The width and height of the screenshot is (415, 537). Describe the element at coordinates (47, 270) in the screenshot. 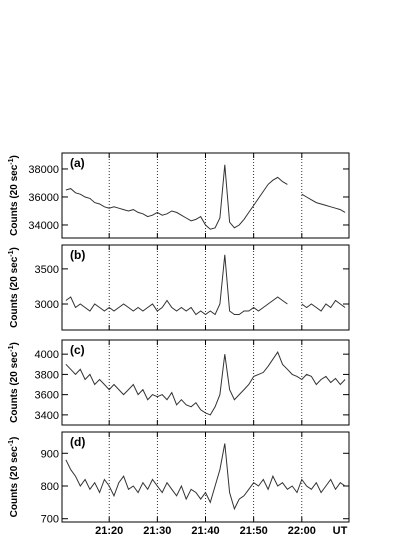

I see `y-tick-label: 3500` at that location.